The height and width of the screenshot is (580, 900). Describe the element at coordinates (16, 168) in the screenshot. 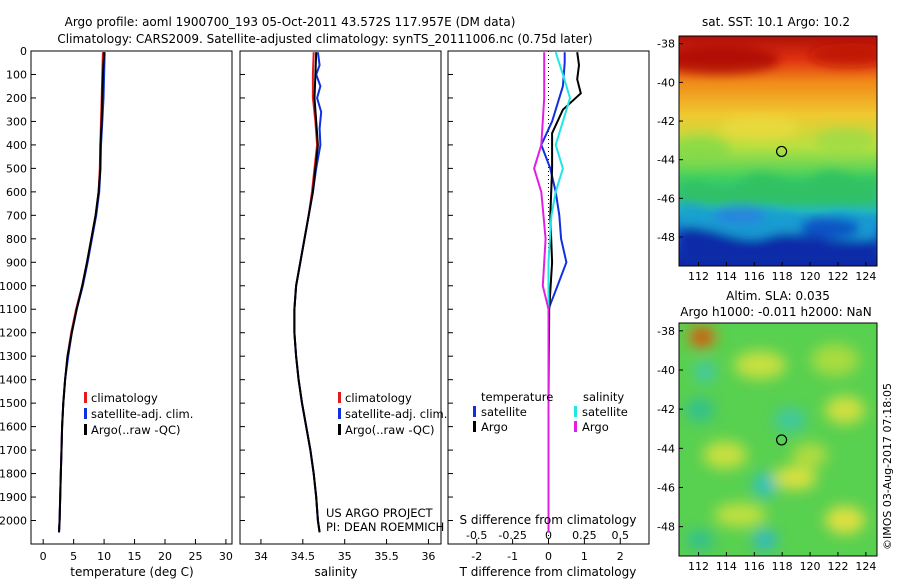

I see `y-tick-label: 500` at that location.